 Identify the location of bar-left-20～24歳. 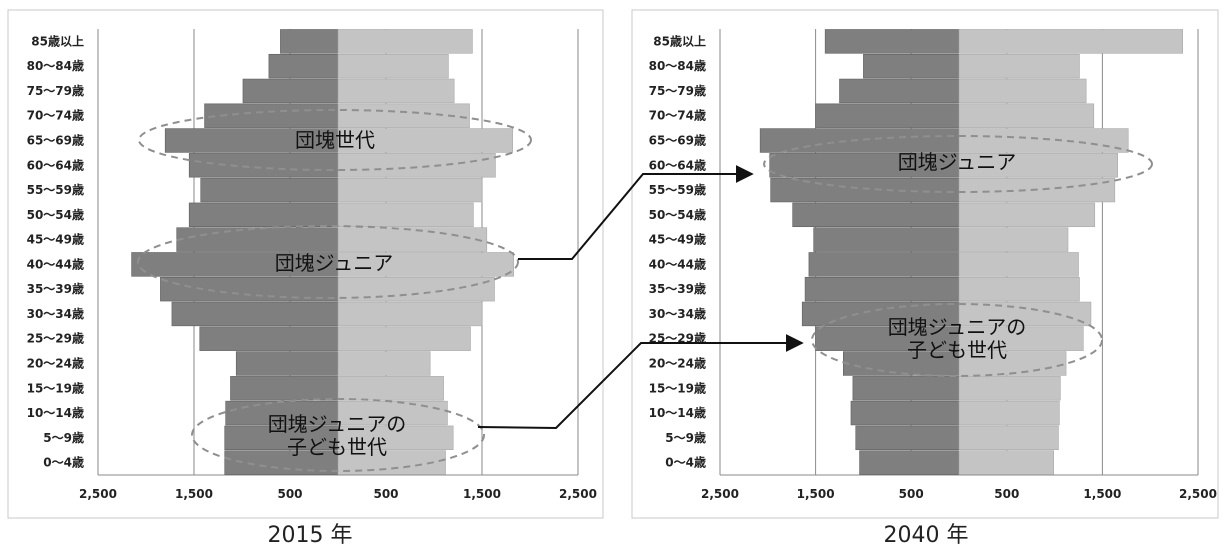
(287, 363).